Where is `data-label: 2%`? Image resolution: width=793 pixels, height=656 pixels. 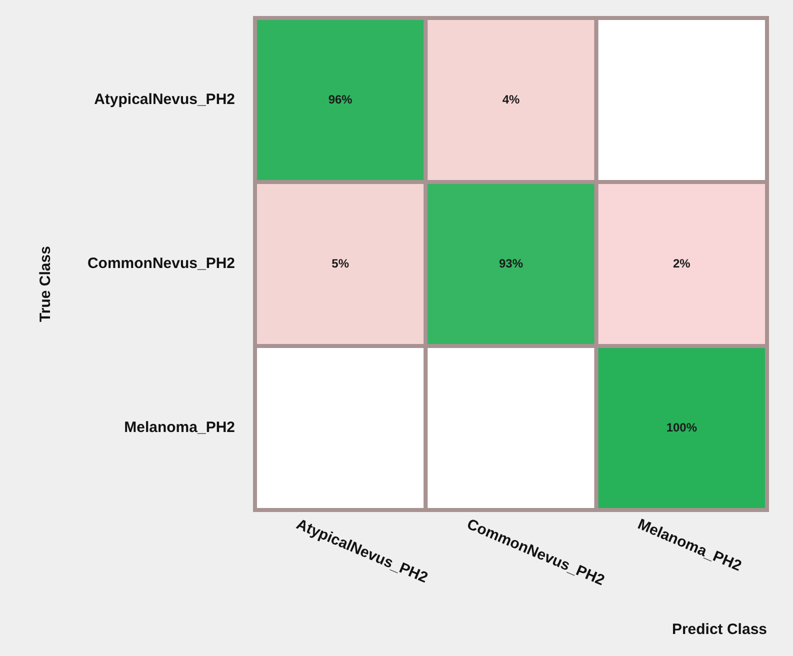 data-label: 2% is located at coordinates (681, 263).